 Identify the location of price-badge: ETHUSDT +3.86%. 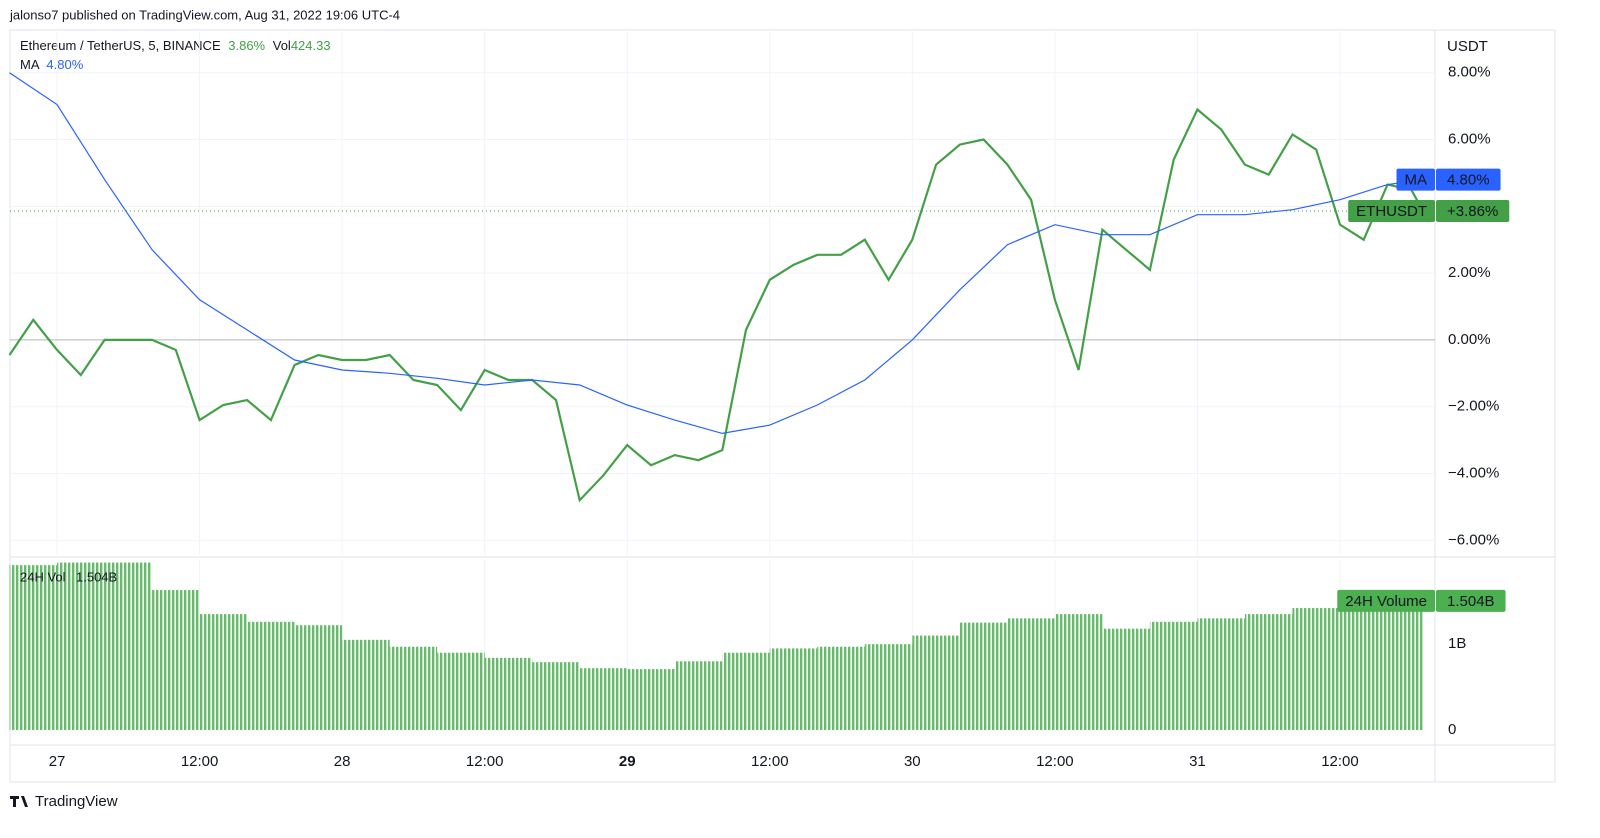
(1429, 211).